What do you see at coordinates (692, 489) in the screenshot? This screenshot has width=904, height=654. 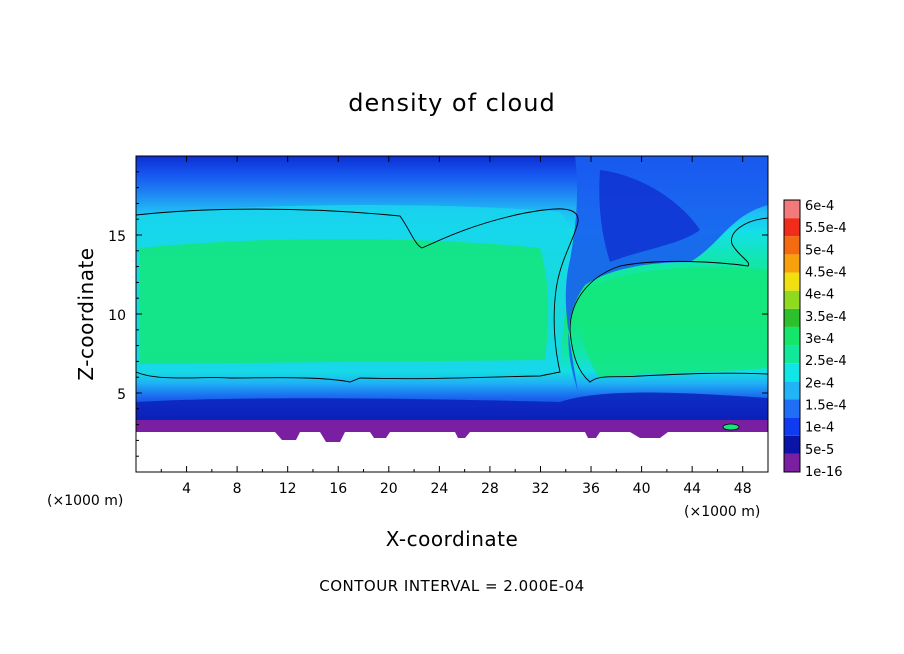 I see `x-tick-label: 44` at bounding box center [692, 489].